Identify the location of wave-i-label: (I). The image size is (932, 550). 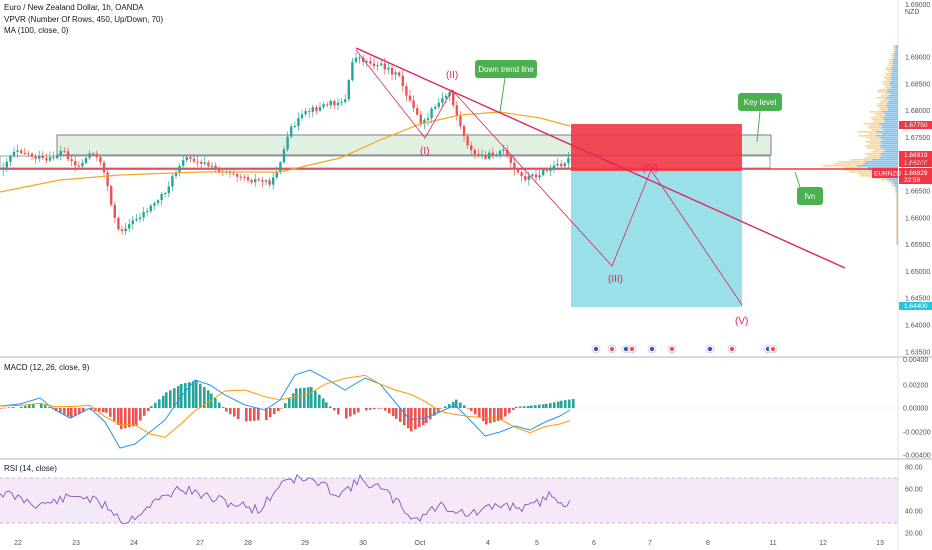
(424, 151).